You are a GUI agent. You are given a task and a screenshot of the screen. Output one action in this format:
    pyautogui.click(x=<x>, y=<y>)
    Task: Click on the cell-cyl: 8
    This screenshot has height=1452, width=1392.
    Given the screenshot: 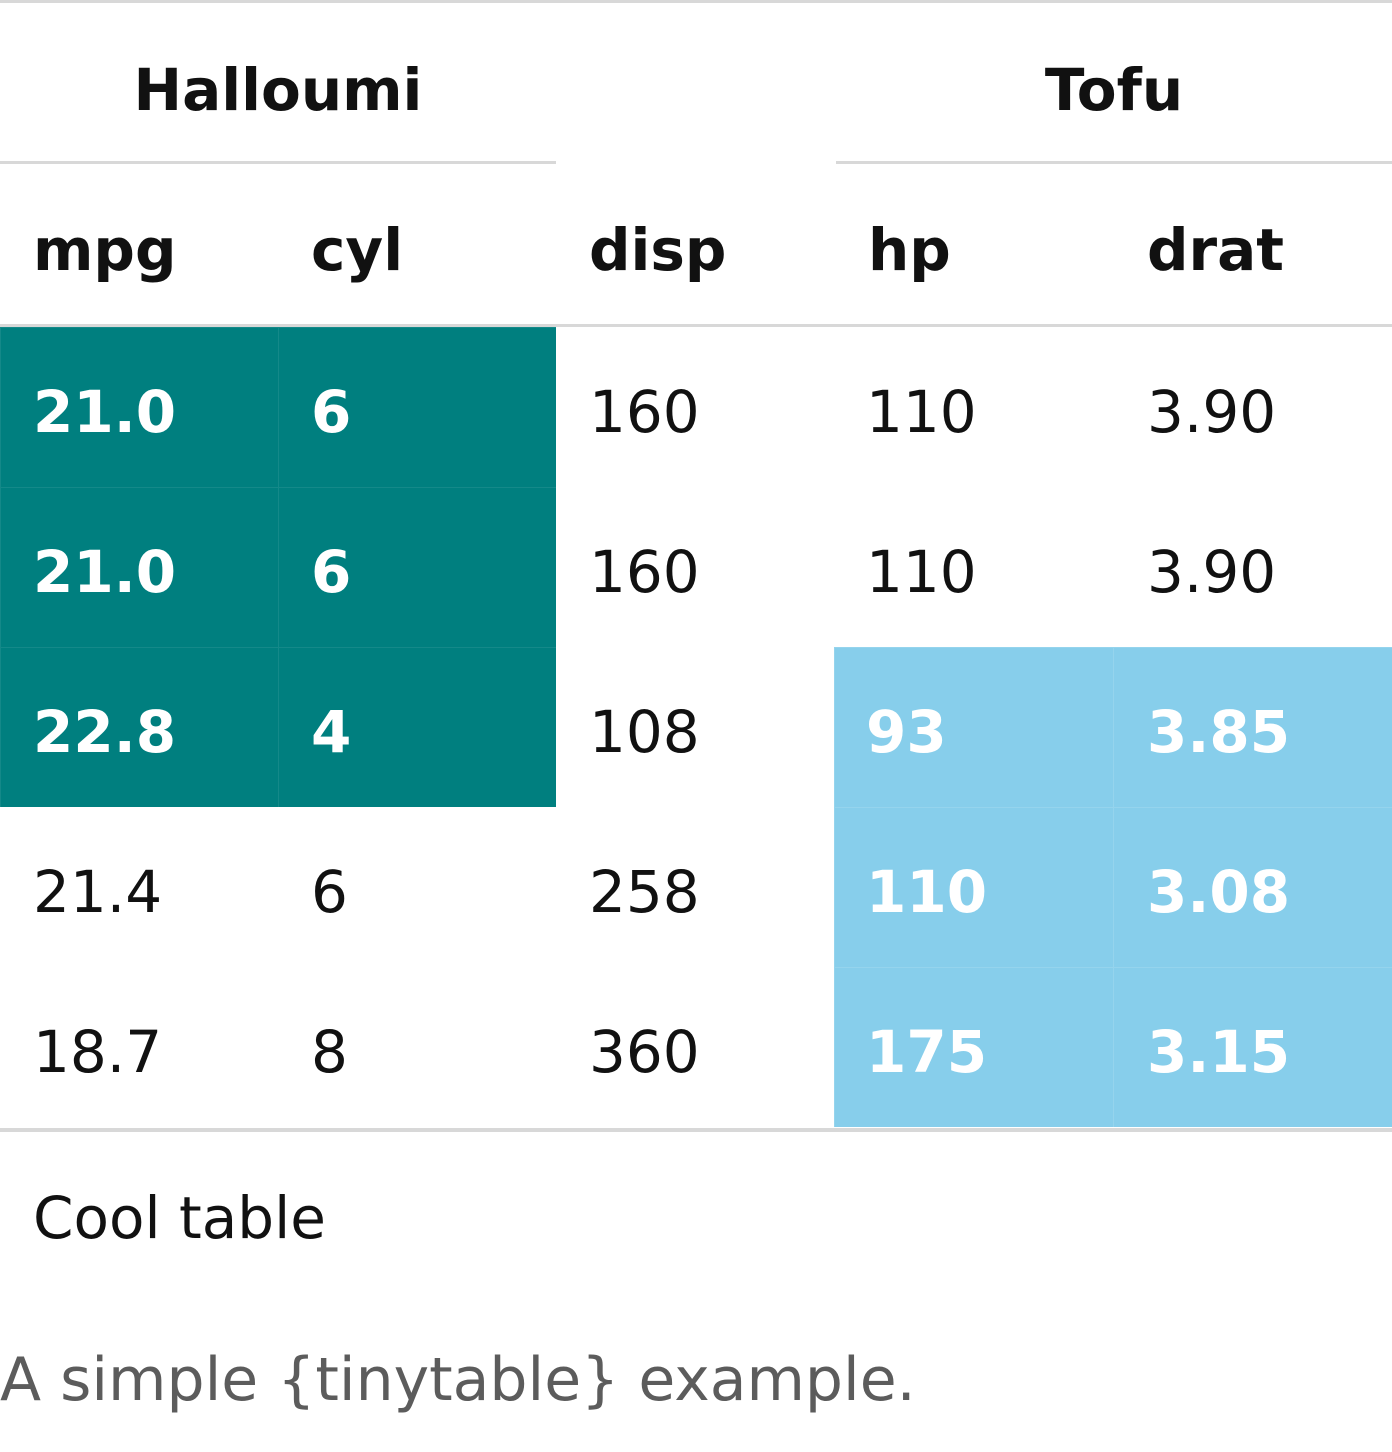 What is the action you would take?
    pyautogui.click(x=329, y=1052)
    